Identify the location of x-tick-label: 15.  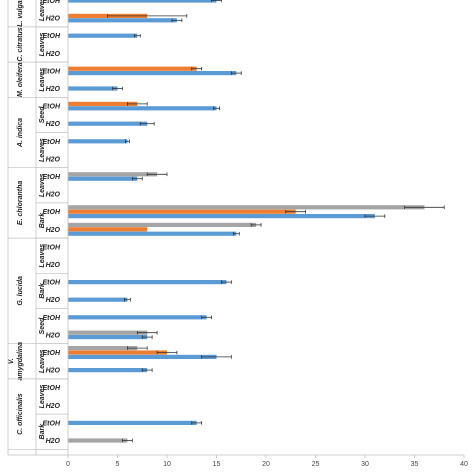
(217, 464).